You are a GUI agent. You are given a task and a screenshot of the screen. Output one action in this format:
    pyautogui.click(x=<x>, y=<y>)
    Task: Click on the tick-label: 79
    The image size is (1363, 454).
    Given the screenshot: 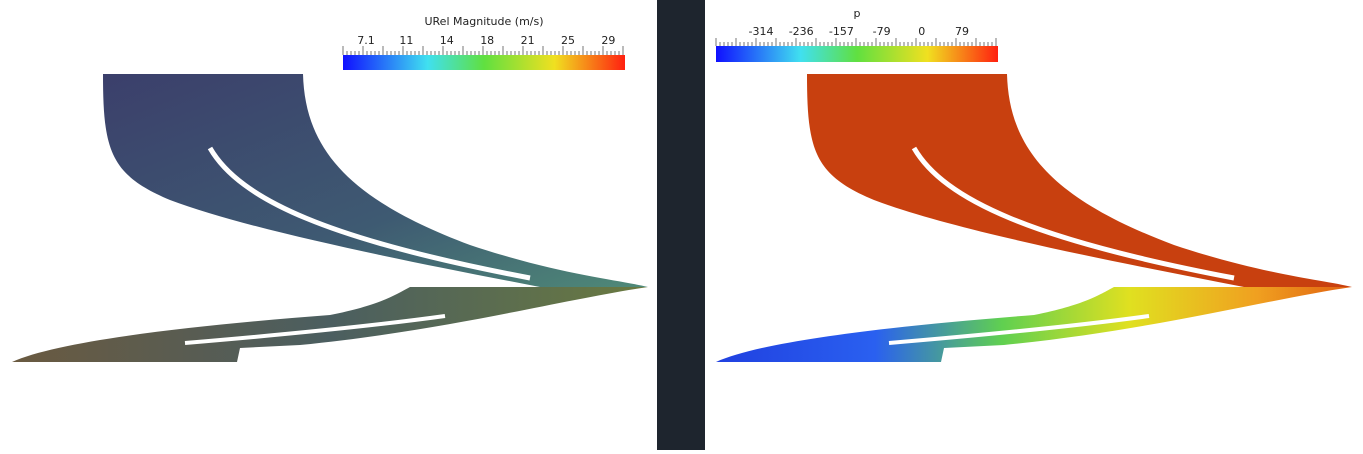 What is the action you would take?
    pyautogui.click(x=962, y=31)
    